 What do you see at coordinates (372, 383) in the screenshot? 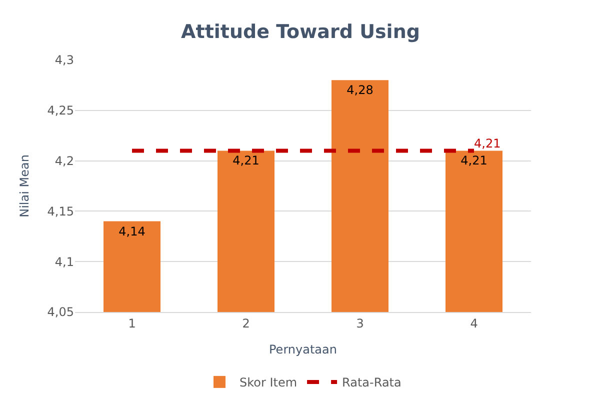
I see `legend-label: Rata-Rata` at bounding box center [372, 383].